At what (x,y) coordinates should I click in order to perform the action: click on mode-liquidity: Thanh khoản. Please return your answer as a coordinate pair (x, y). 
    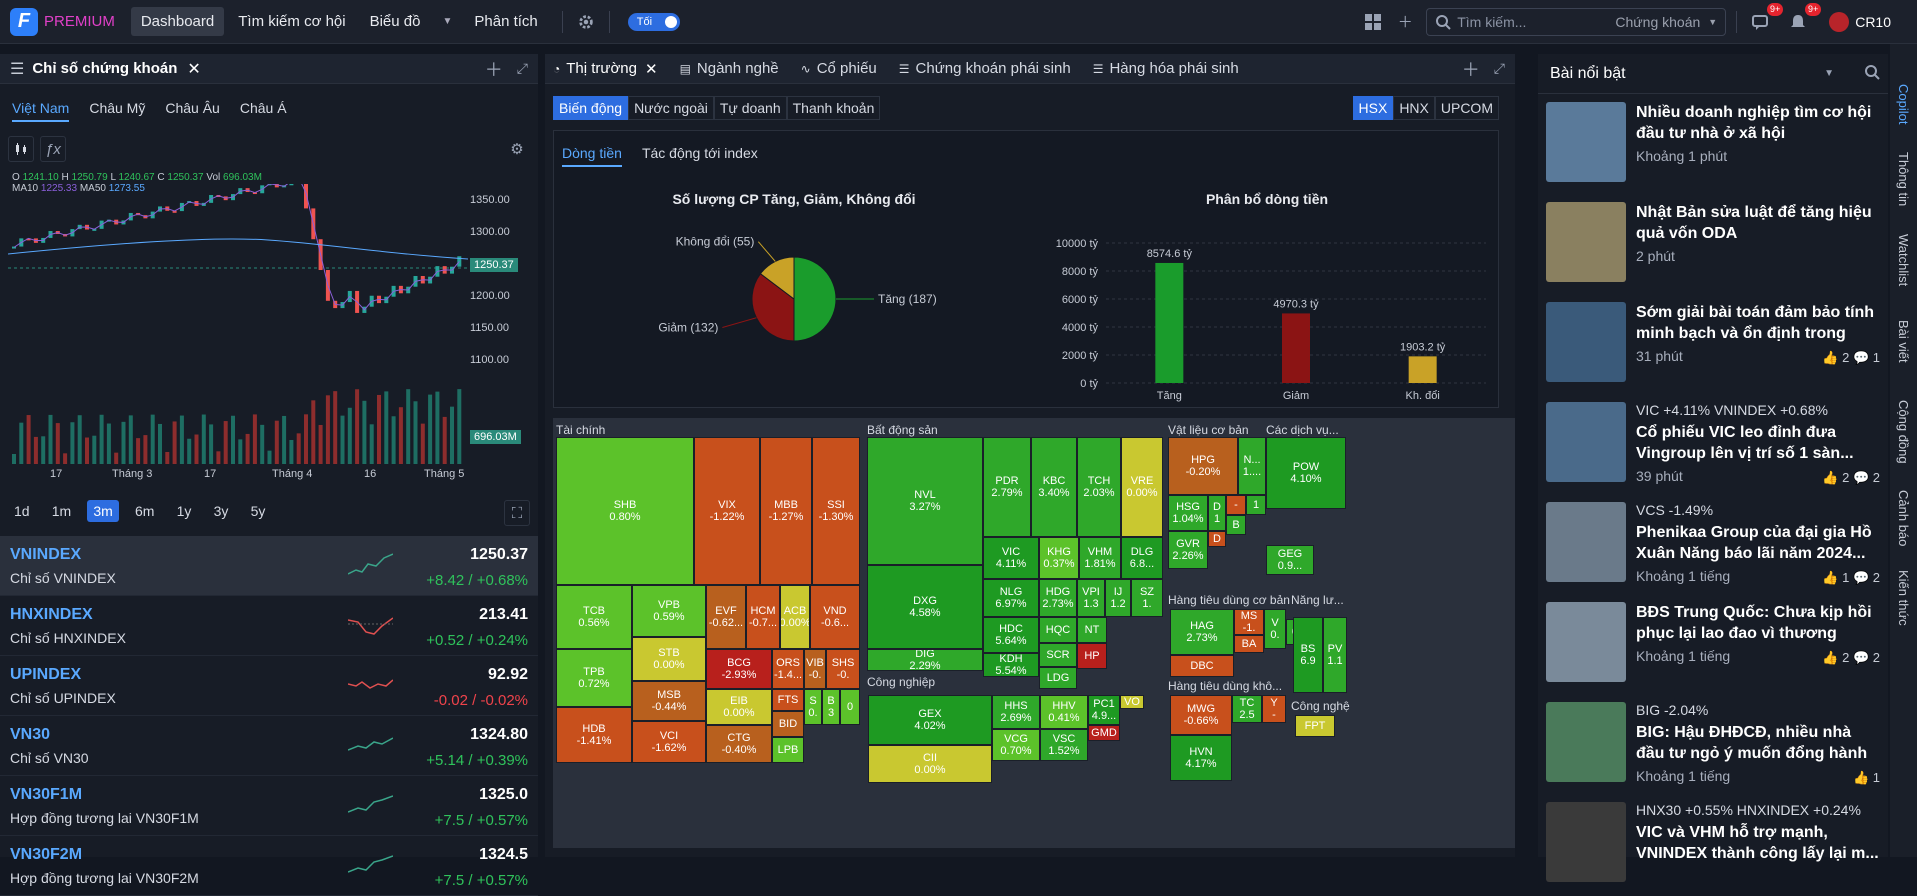
    Looking at the image, I should click on (833, 108).